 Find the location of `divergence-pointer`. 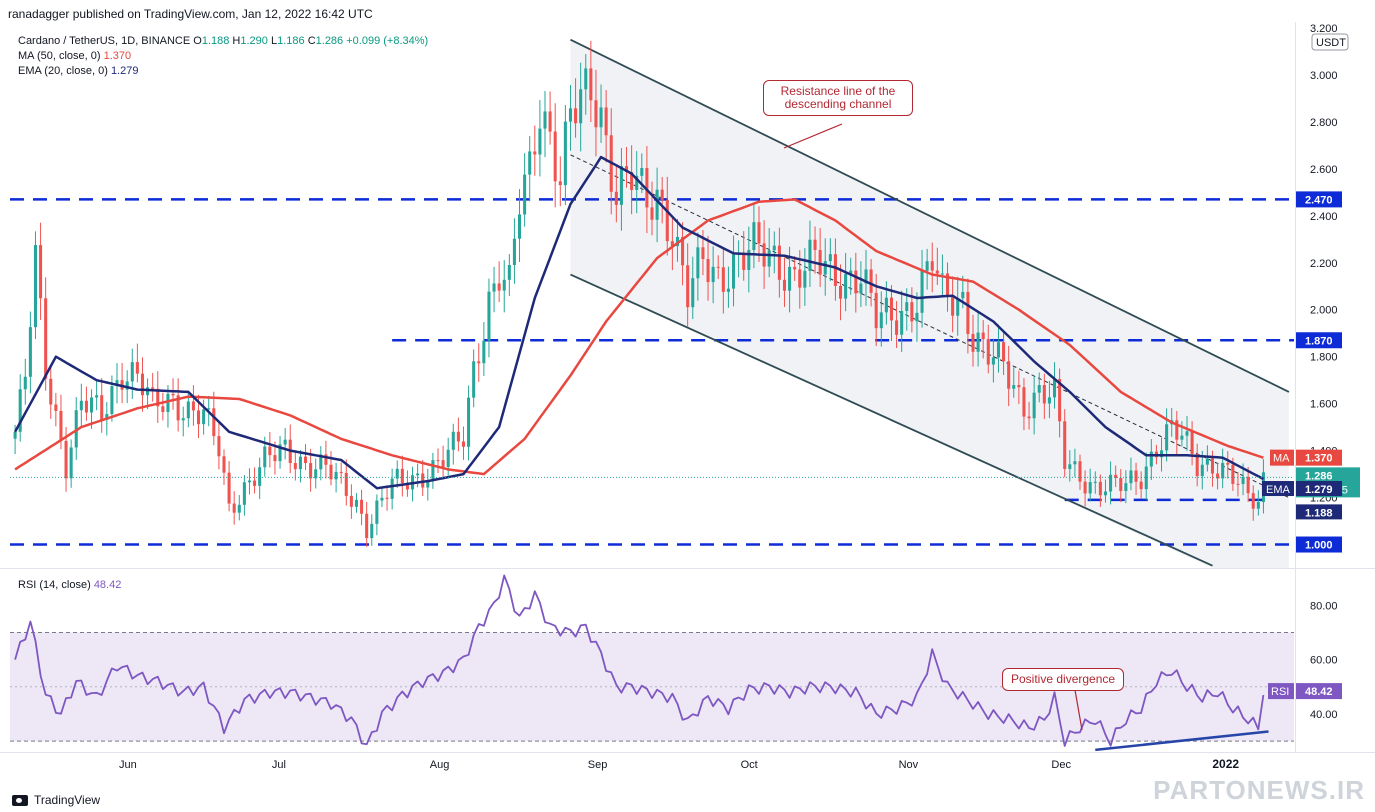

divergence-pointer is located at coordinates (1078, 710).